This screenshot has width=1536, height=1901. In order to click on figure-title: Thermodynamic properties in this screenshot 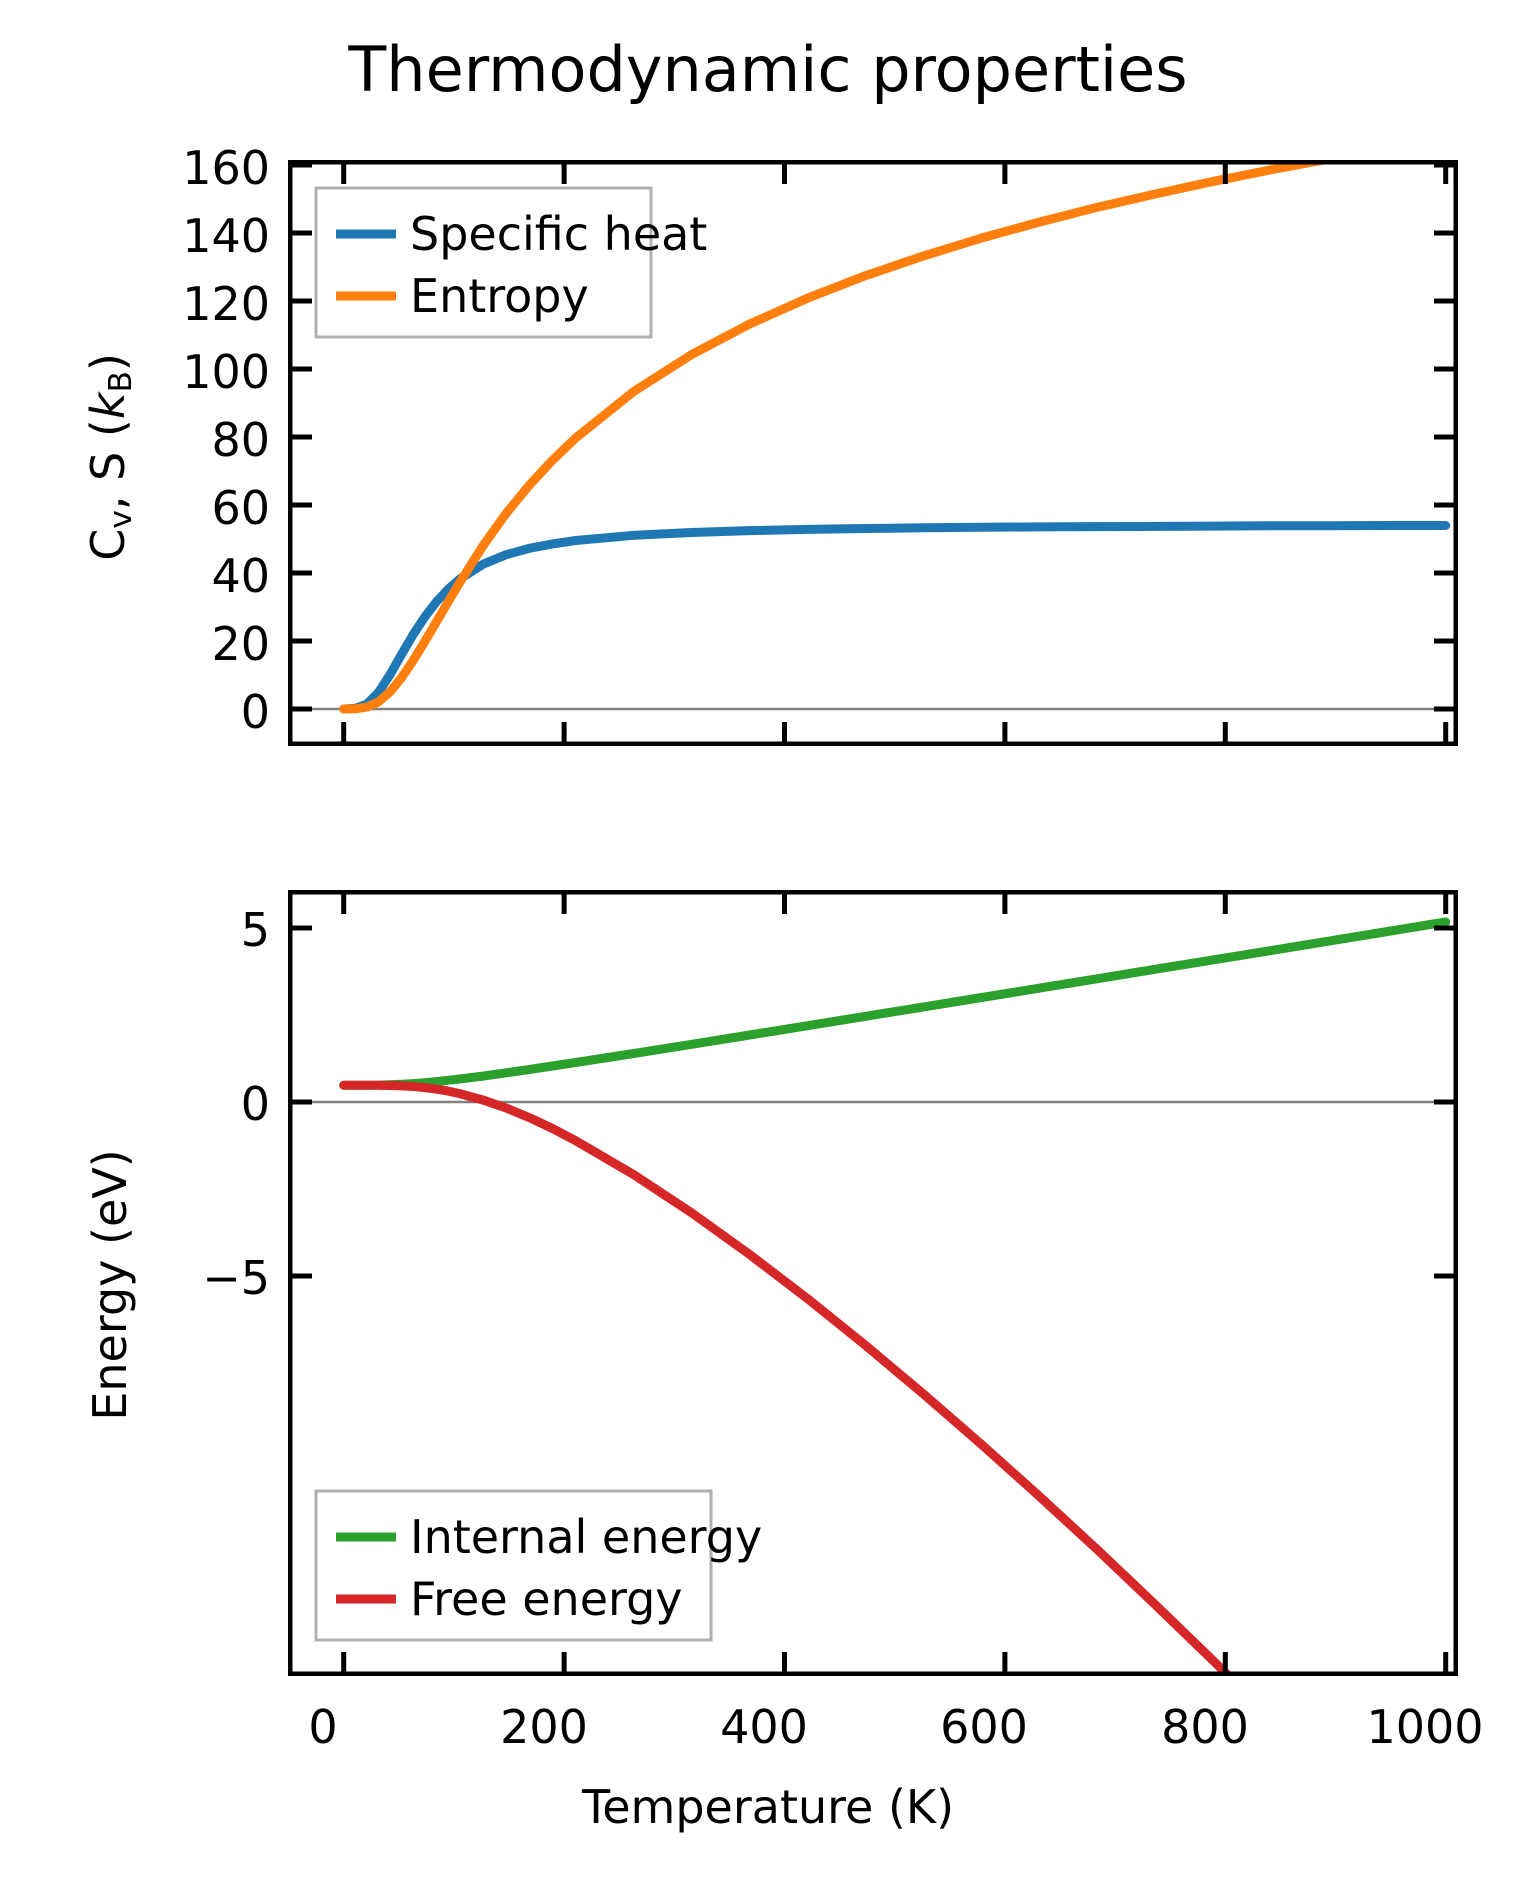, I will do `click(768, 69)`.